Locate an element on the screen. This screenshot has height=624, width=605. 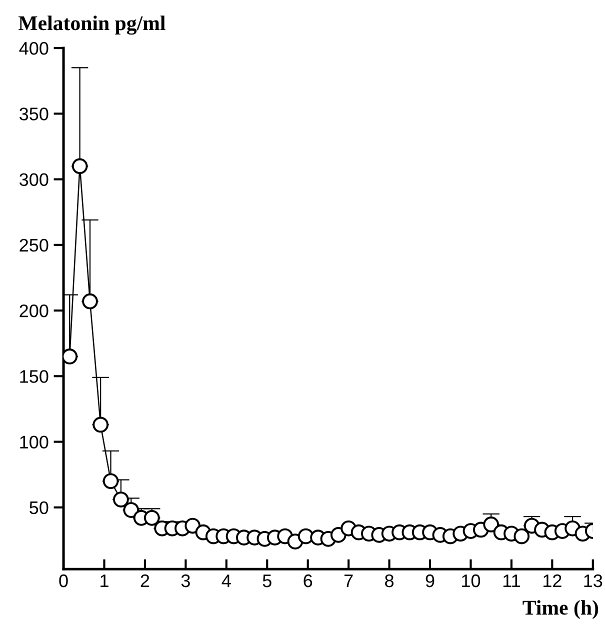
x-tick-label: 5 is located at coordinates (267, 581).